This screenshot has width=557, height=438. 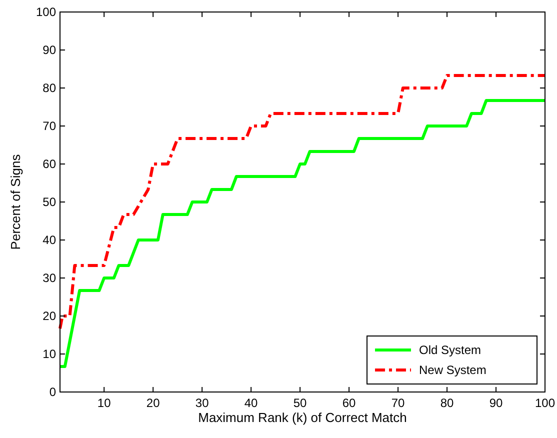 I want to click on x-axis-title: Maximum Rank (k) of Correct Match, so click(x=302, y=417).